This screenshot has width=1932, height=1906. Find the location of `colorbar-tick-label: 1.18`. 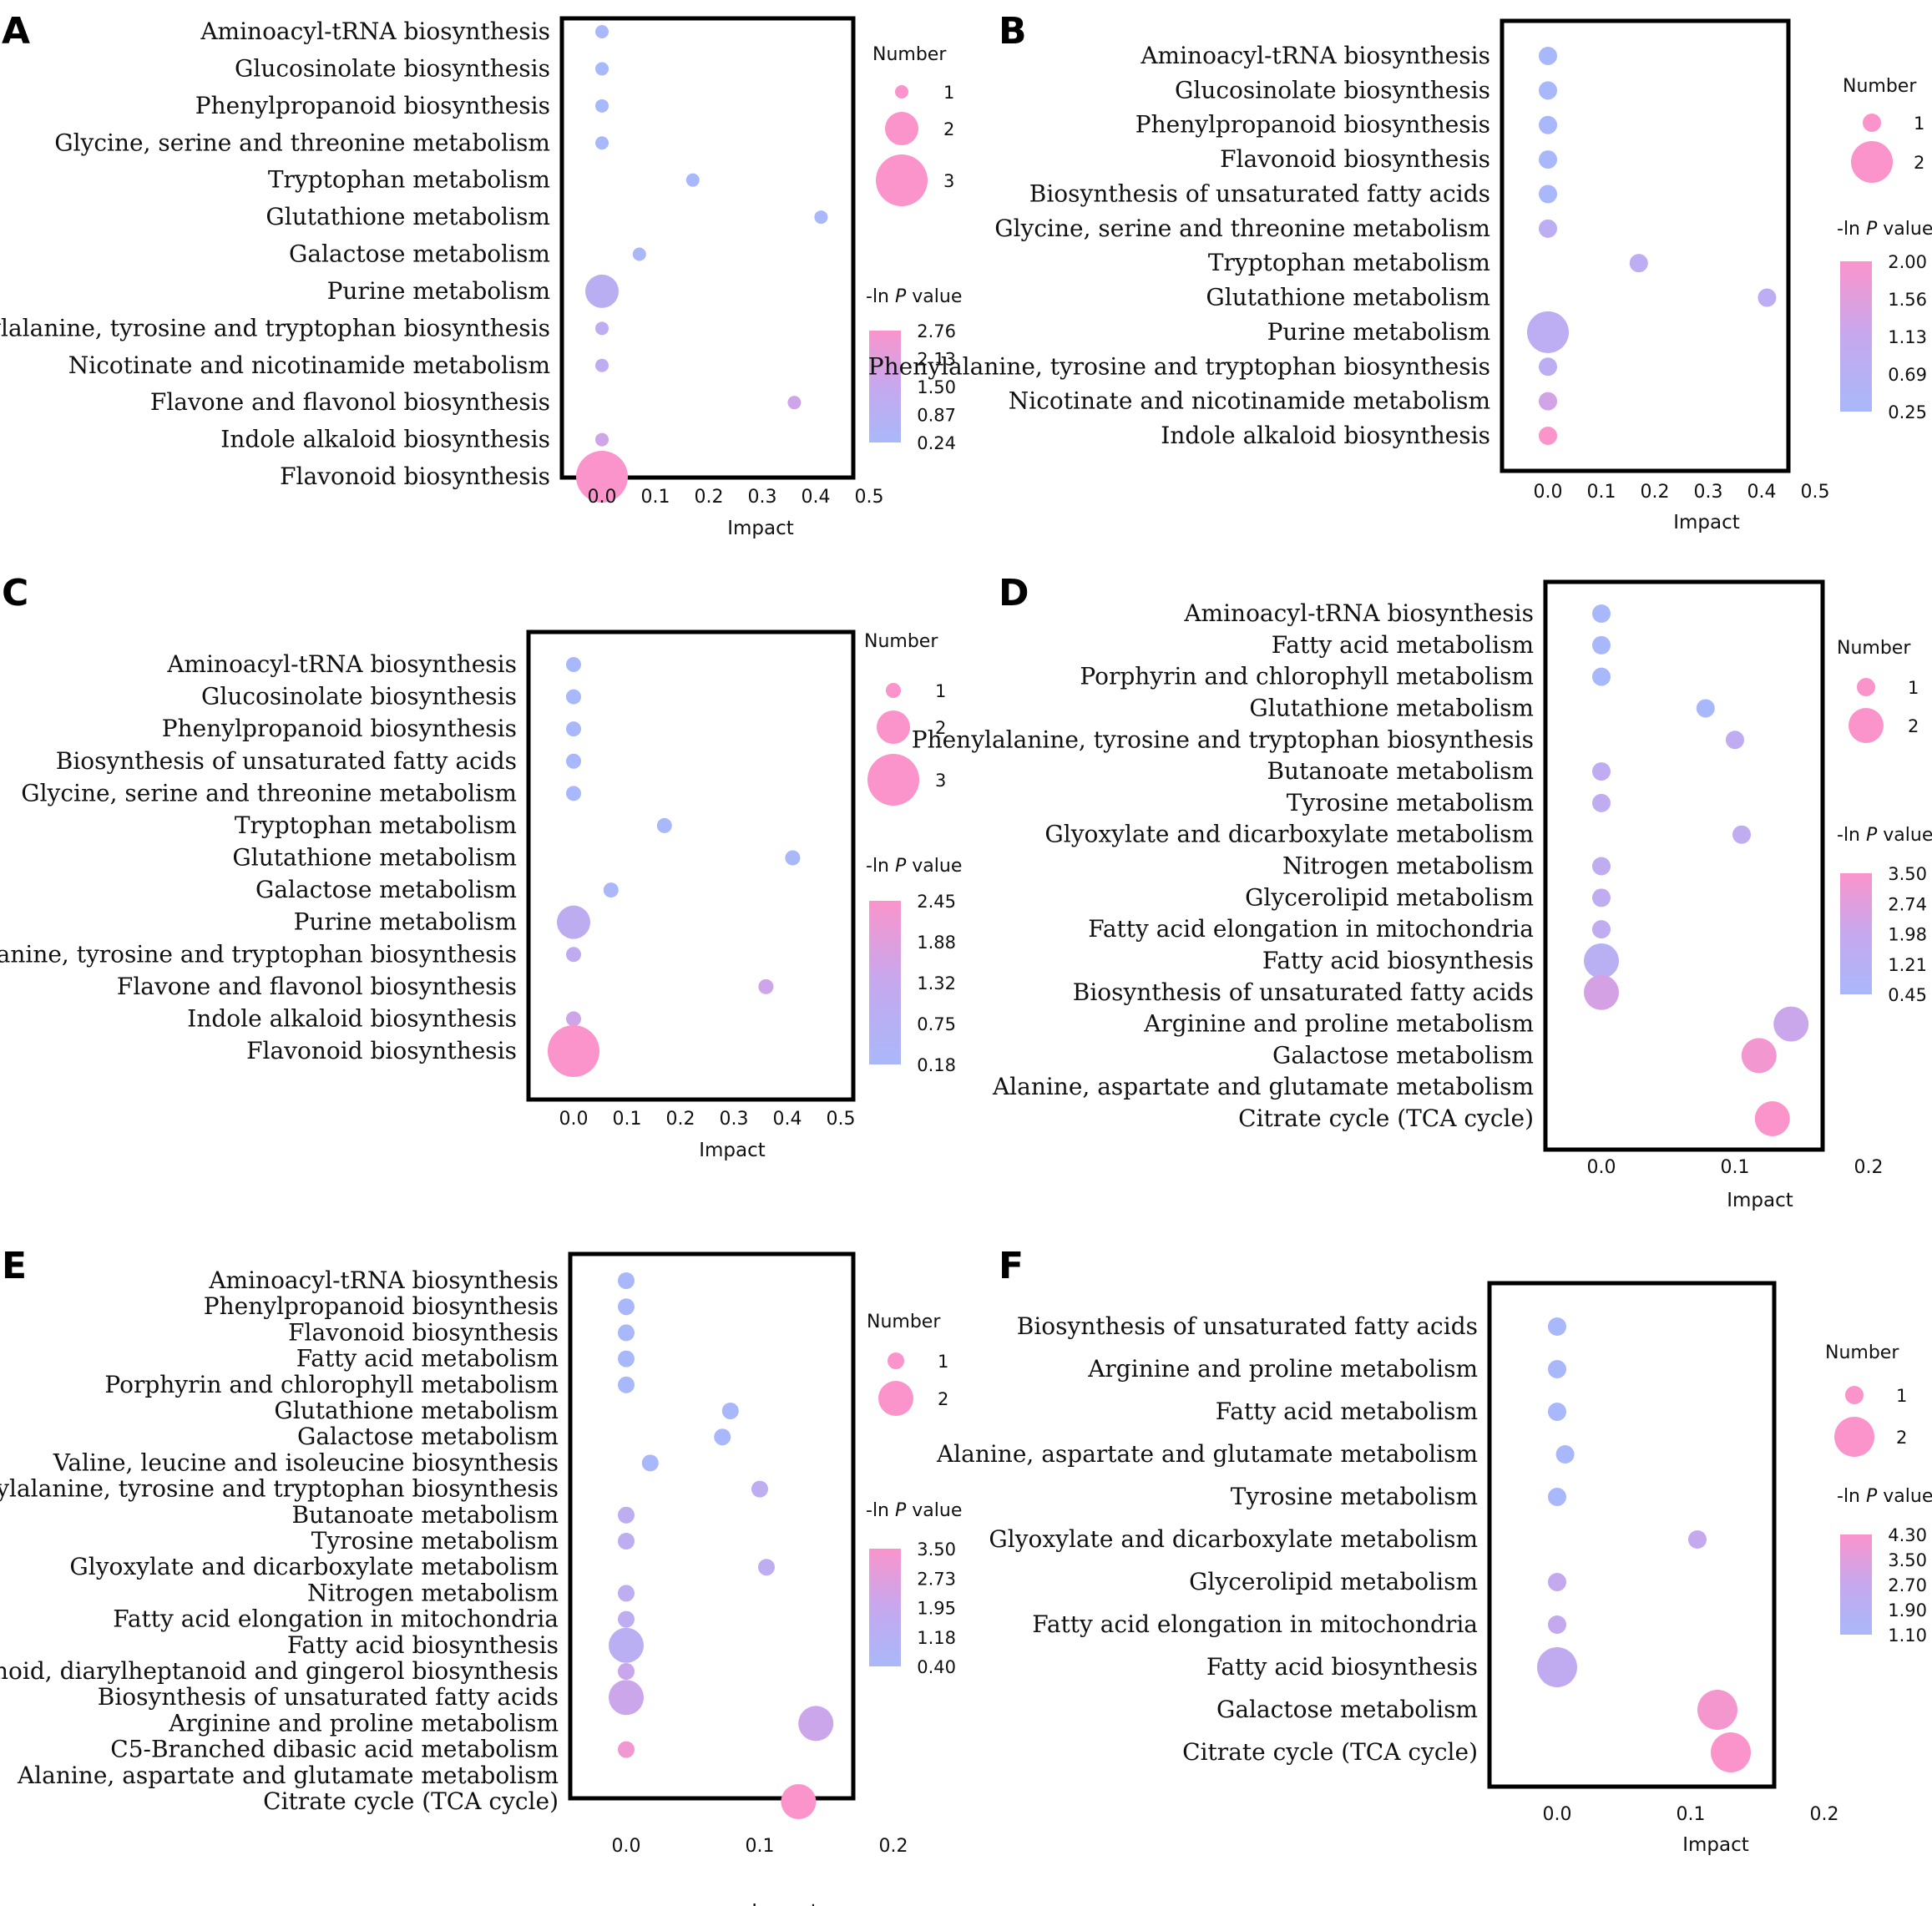

colorbar-tick-label: 1.18 is located at coordinates (936, 1638).